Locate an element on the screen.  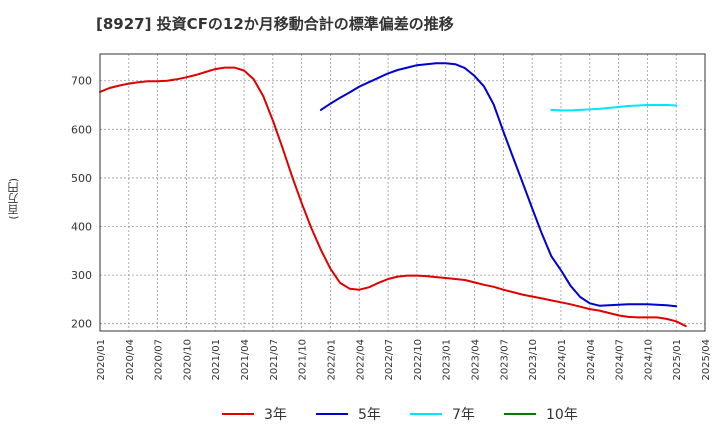
x-tick-label: 2021/10 is located at coordinates (303, 360).